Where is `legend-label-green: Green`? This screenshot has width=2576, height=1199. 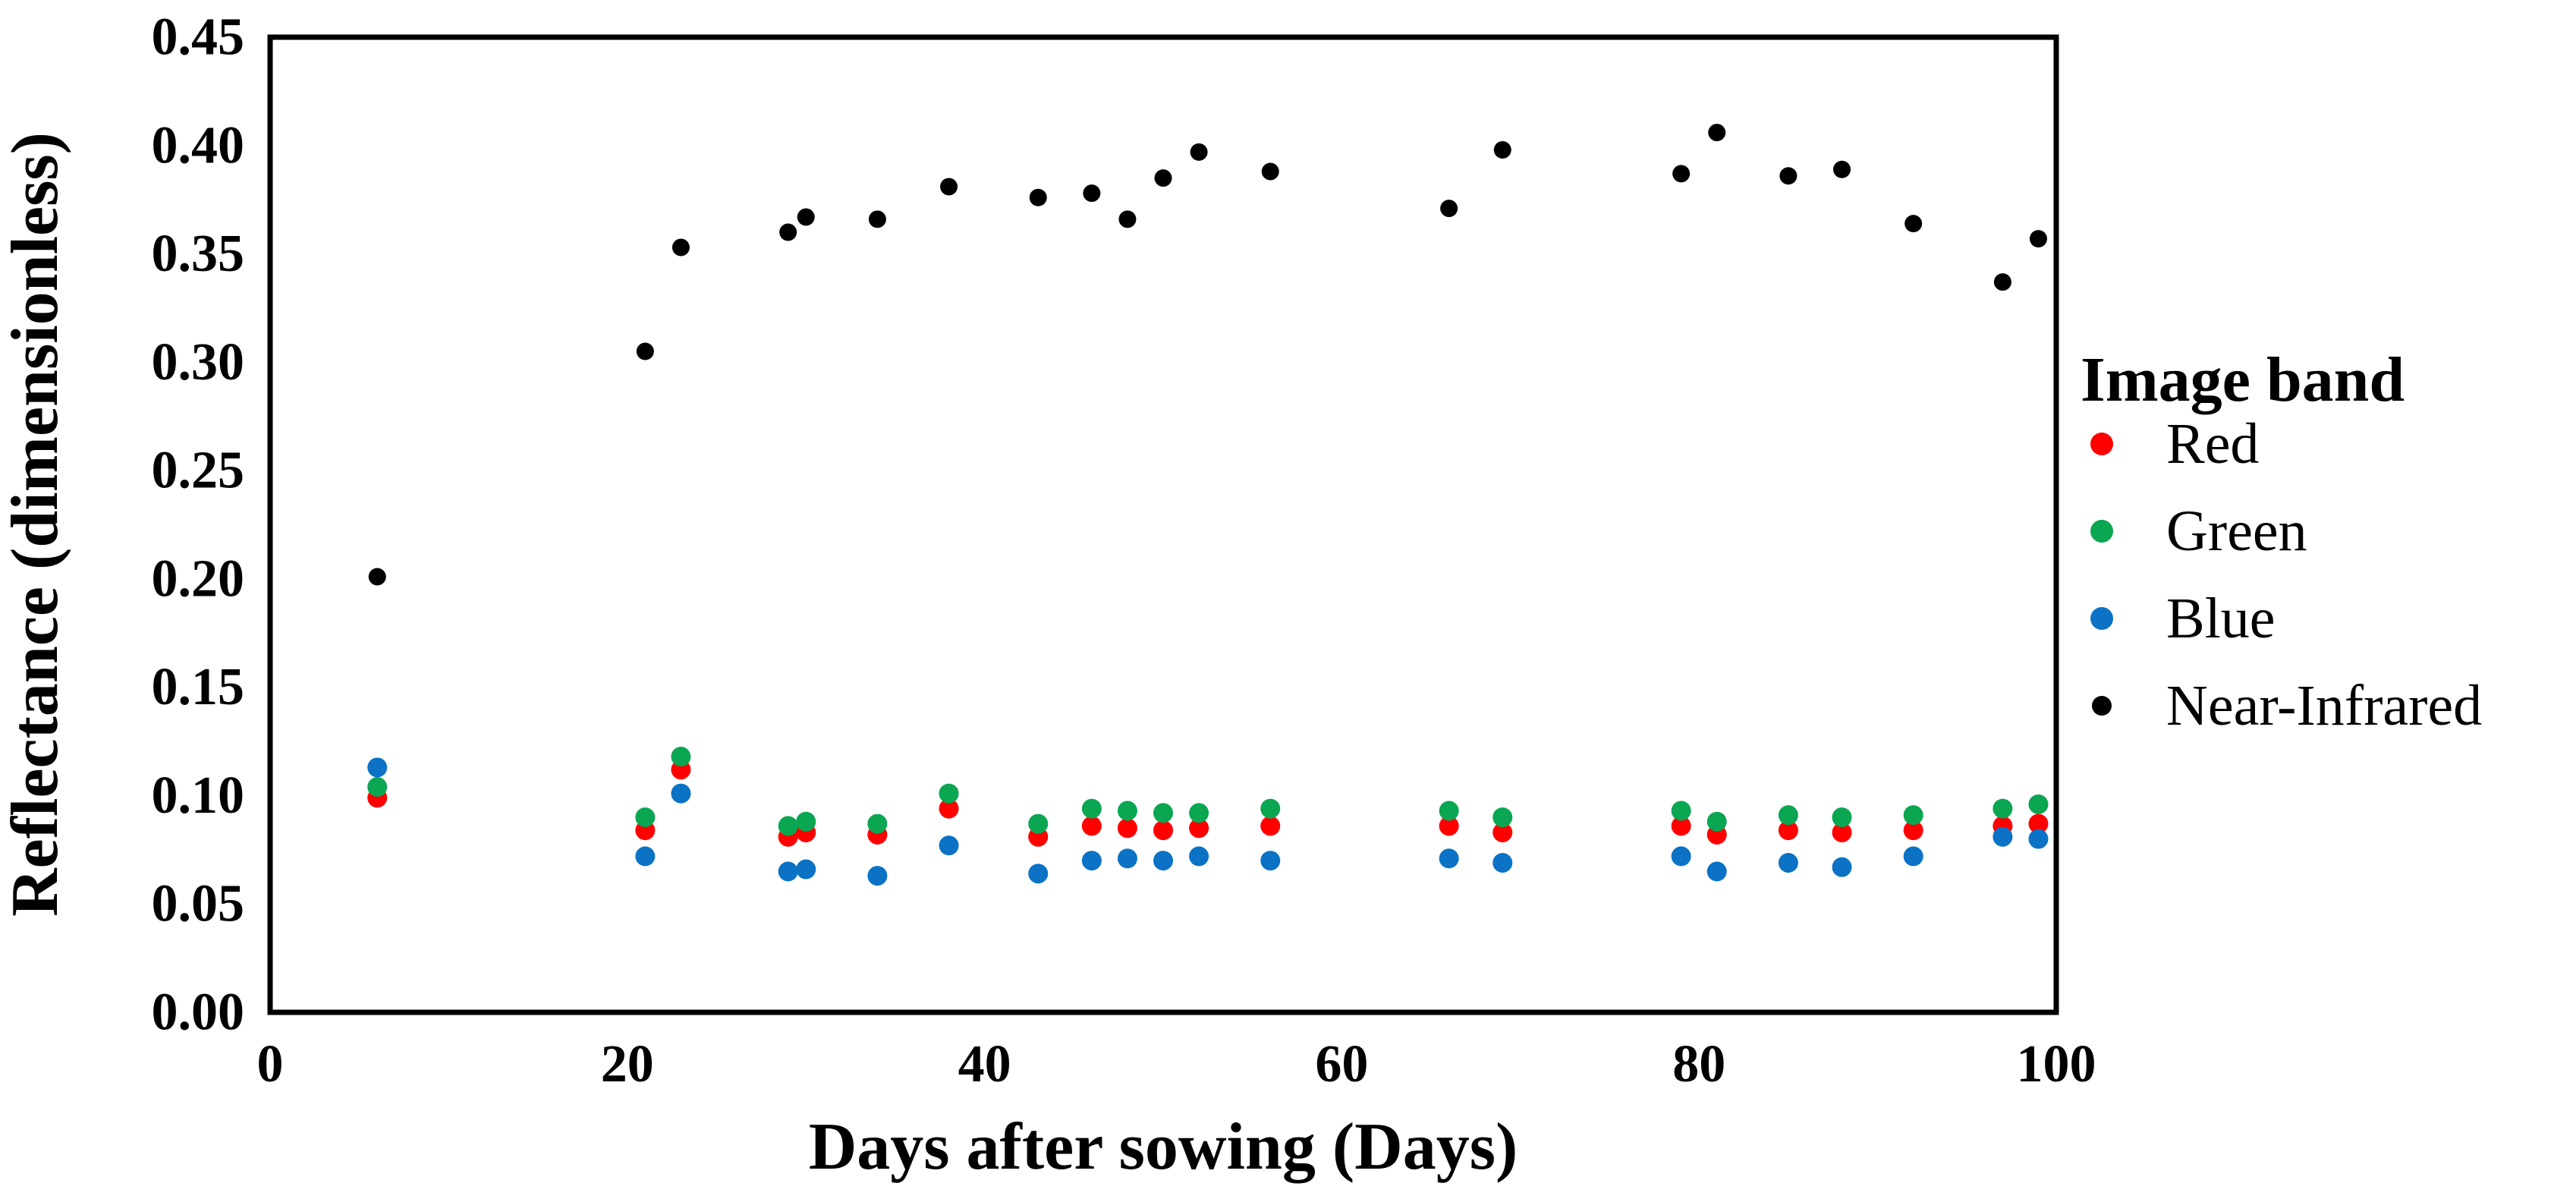 legend-label-green: Green is located at coordinates (2236, 531).